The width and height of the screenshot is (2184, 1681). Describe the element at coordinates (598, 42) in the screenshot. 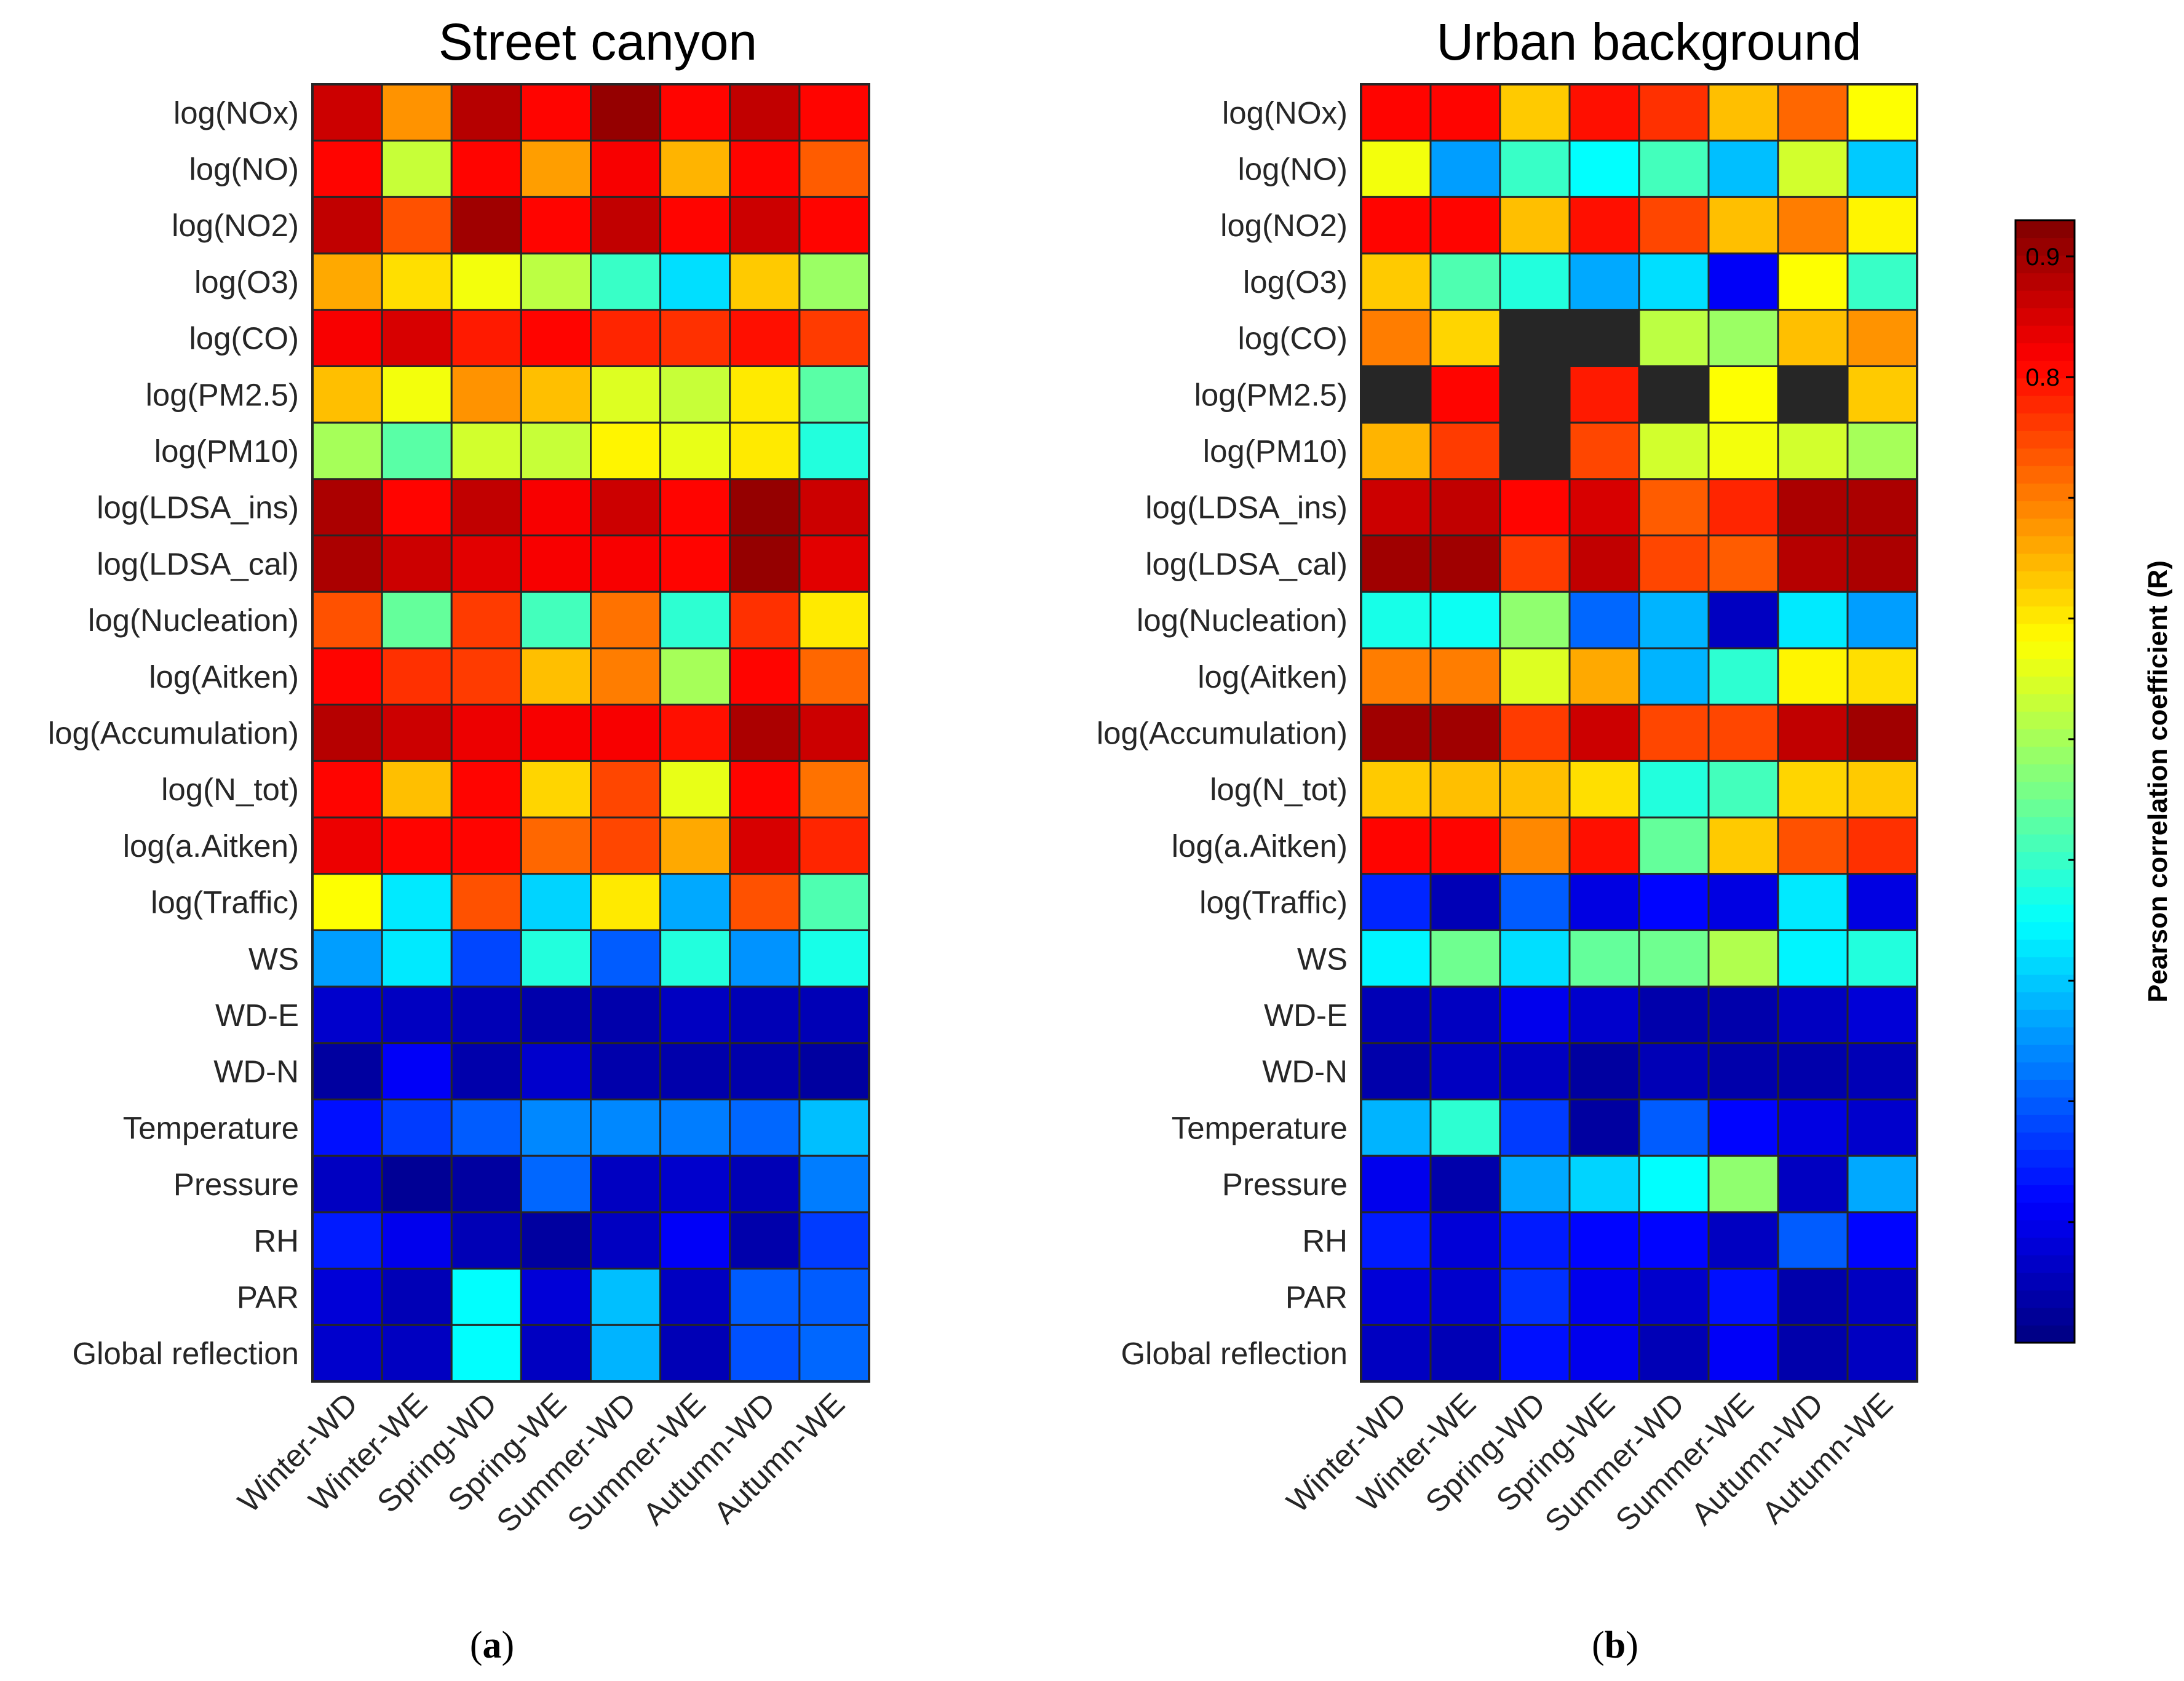

I see `panel-title: Street canyon` at that location.